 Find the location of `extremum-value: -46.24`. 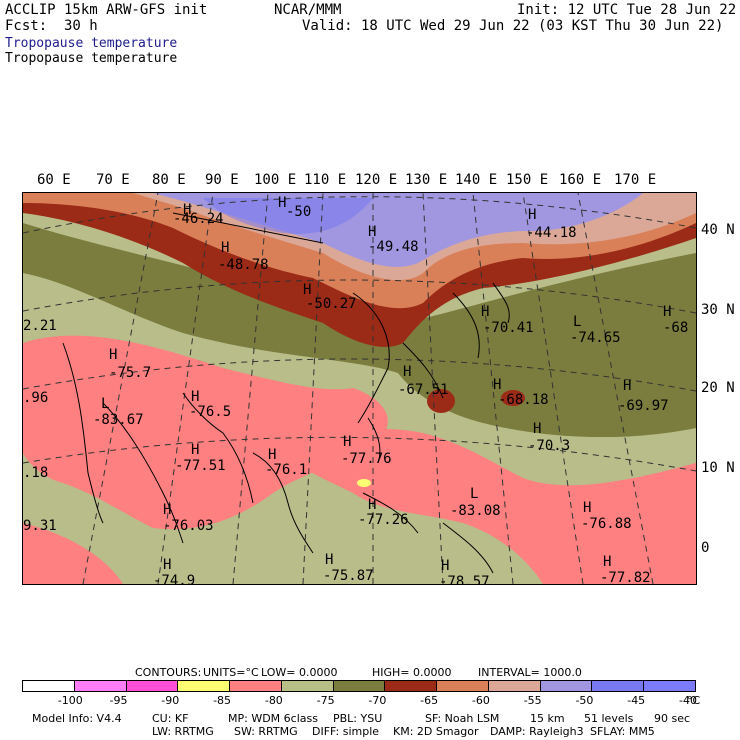

extremum-value: -46.24 is located at coordinates (198, 219).